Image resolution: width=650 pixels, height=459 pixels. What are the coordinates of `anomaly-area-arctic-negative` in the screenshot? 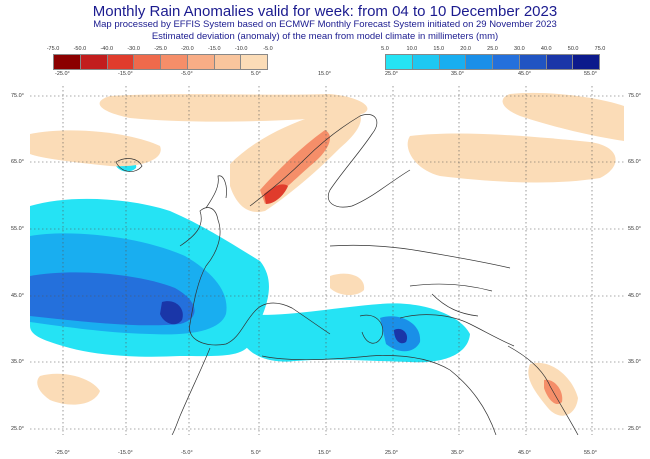 It's located at (233, 108).